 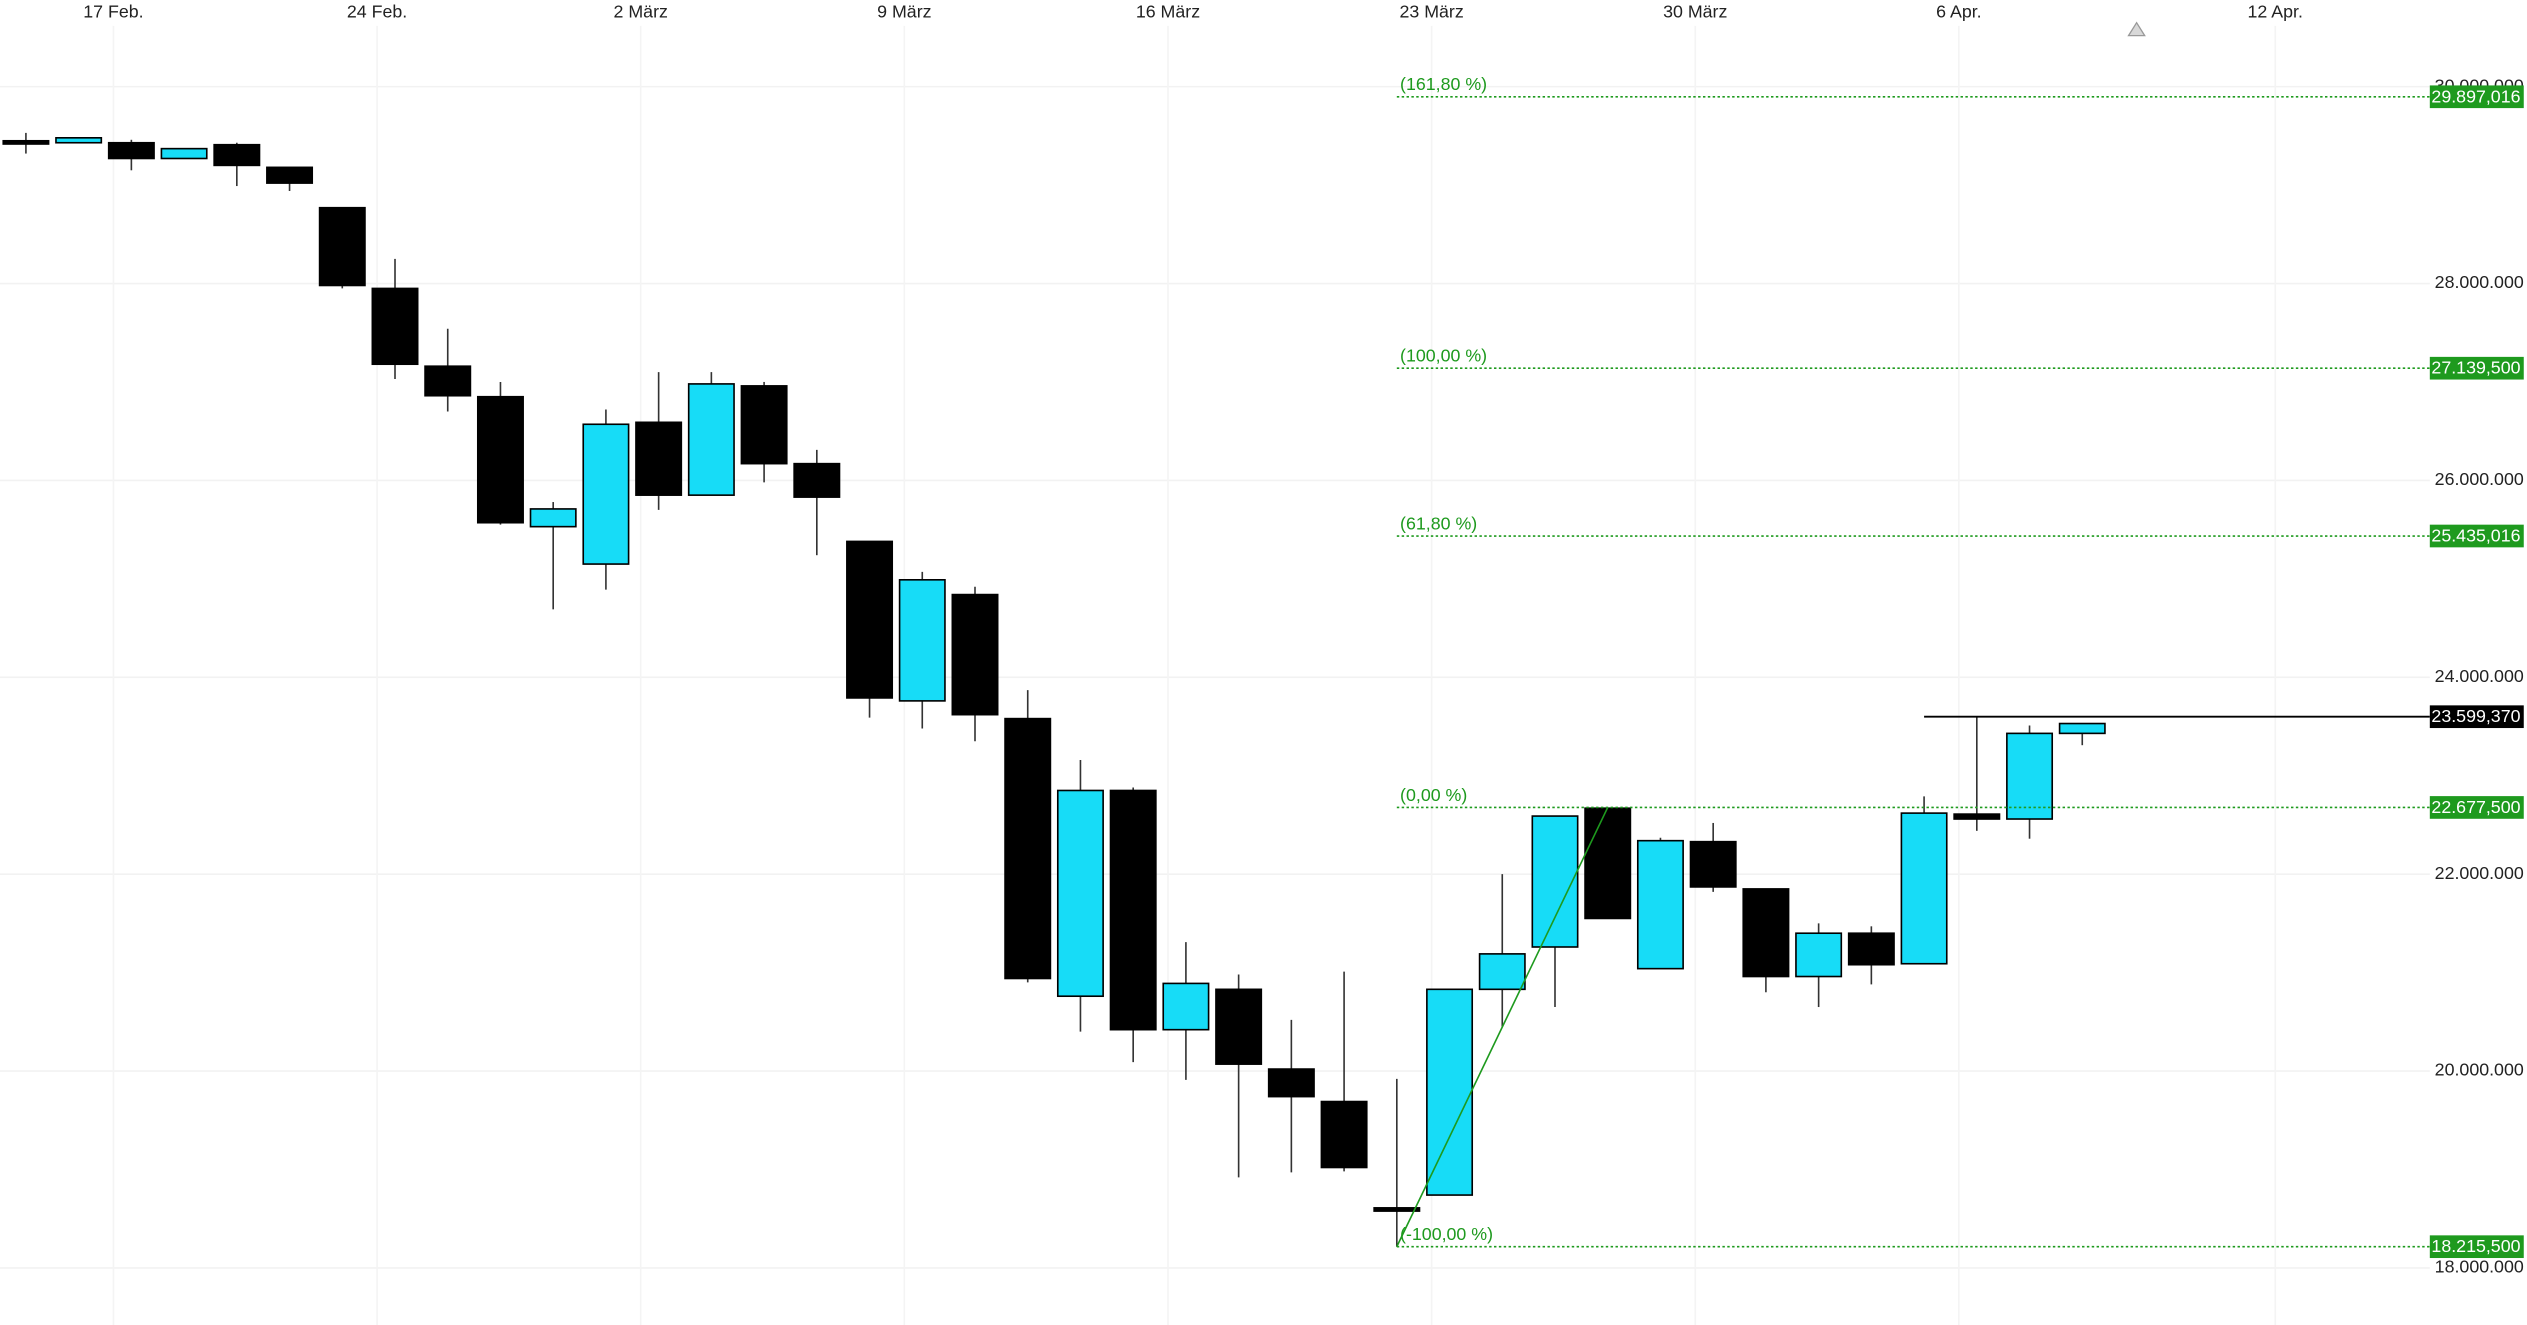 I want to click on y-tick-label: 22.000.000, so click(x=2479, y=873).